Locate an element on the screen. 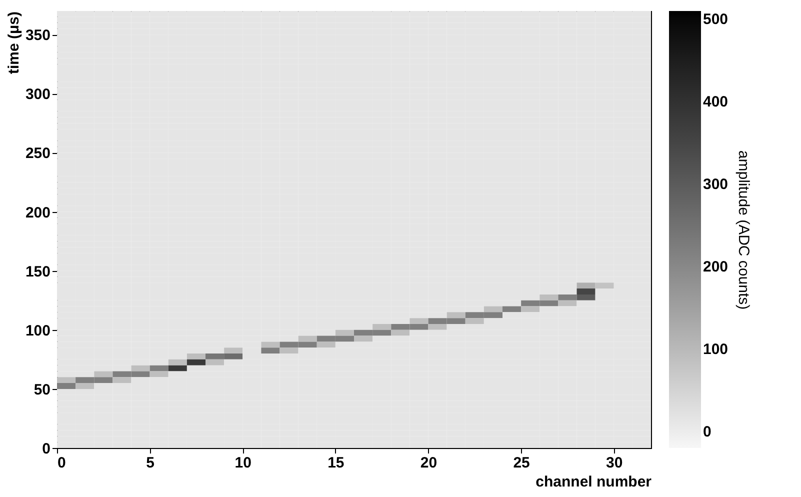 This screenshot has height=497, width=801. y-tick-label: 50 is located at coordinates (42, 389).